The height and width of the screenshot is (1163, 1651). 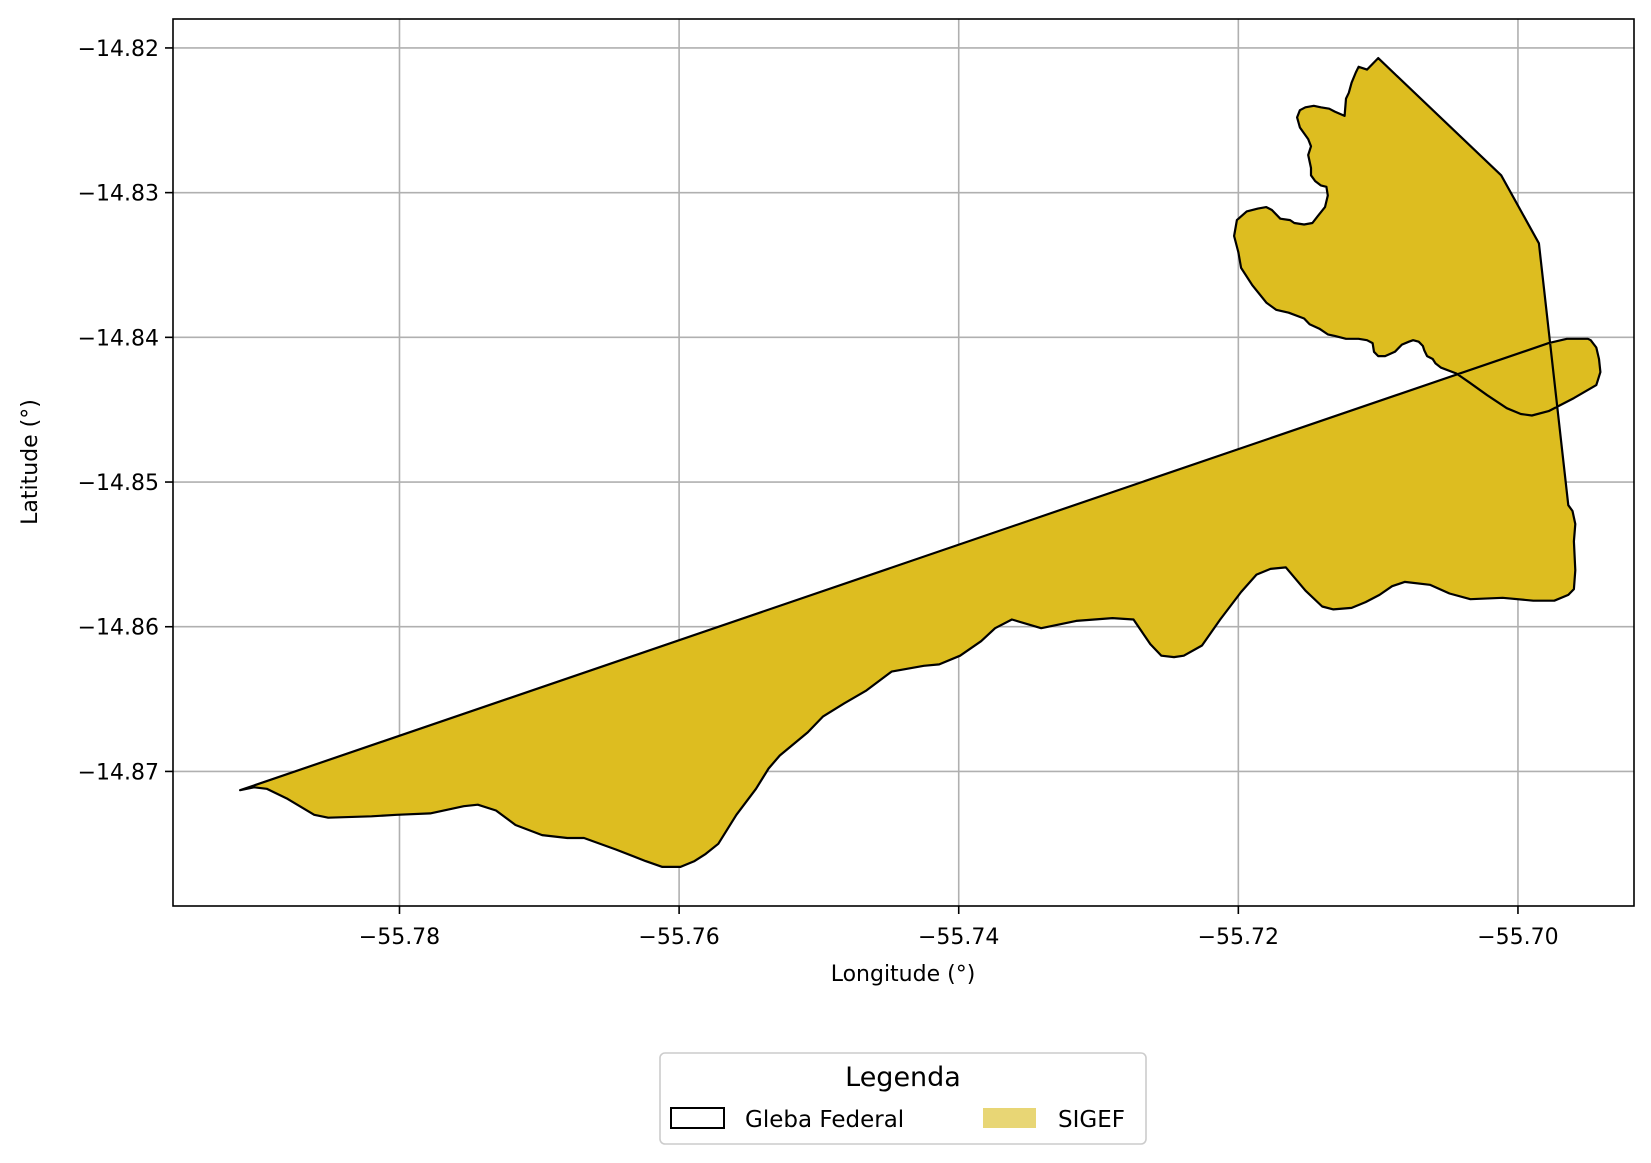 What do you see at coordinates (118, 772) in the screenshot?
I see `y-tick-label: −14.87` at bounding box center [118, 772].